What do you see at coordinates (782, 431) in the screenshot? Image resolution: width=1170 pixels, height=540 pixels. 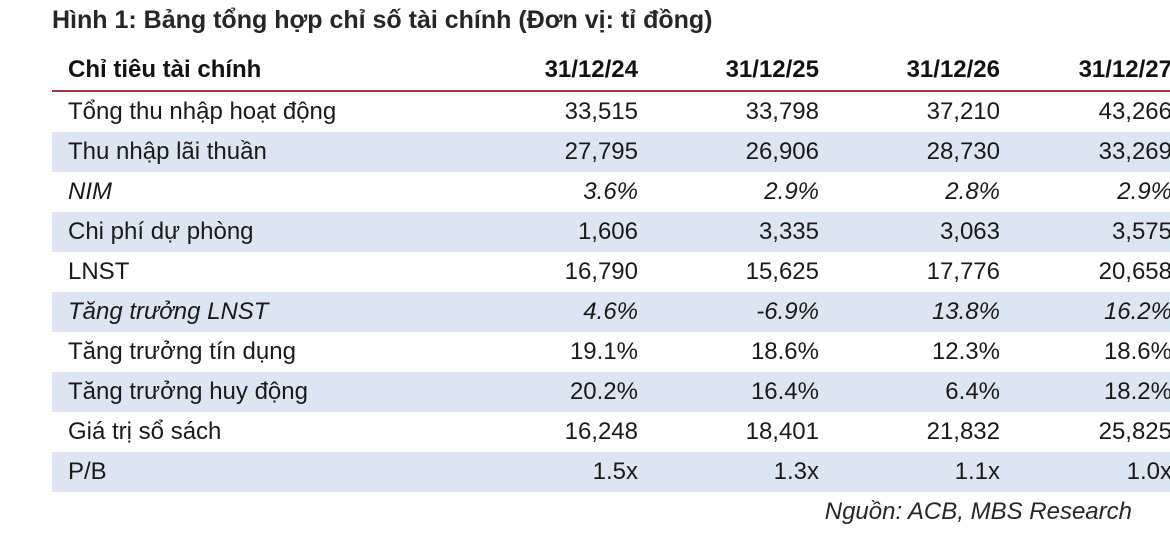 I see `cell-value: 18,401` at bounding box center [782, 431].